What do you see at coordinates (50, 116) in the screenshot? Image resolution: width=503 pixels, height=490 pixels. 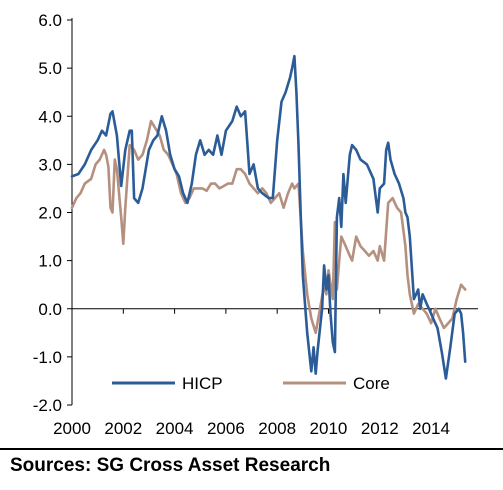 I see `y-tick-label: 4.0` at bounding box center [50, 116].